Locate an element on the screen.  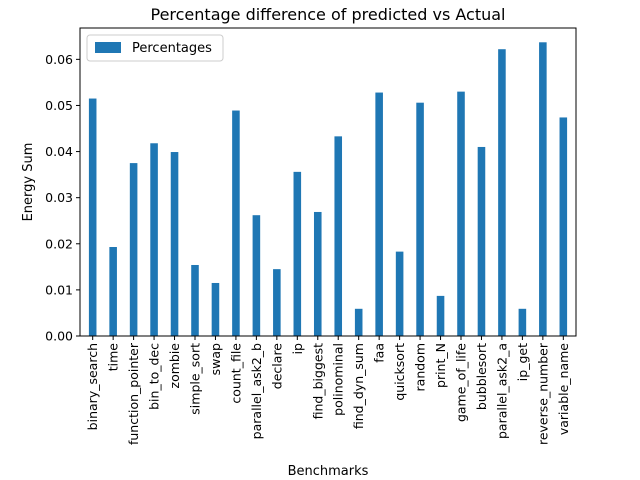
legend-box is located at coordinates (155, 48).